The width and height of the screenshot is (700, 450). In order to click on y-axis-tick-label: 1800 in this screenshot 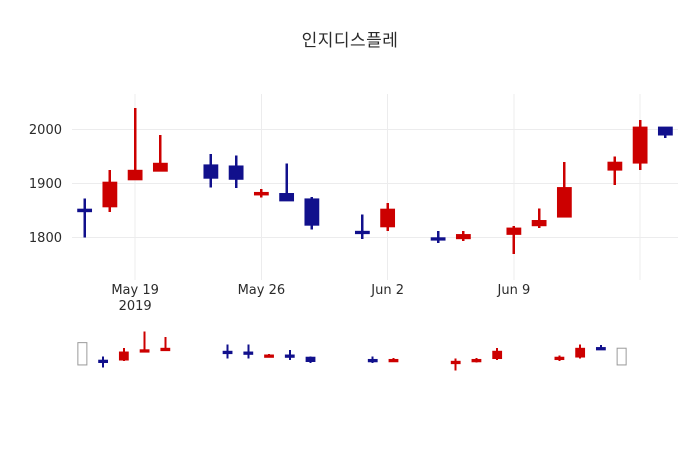, I will do `click(45, 238)`.